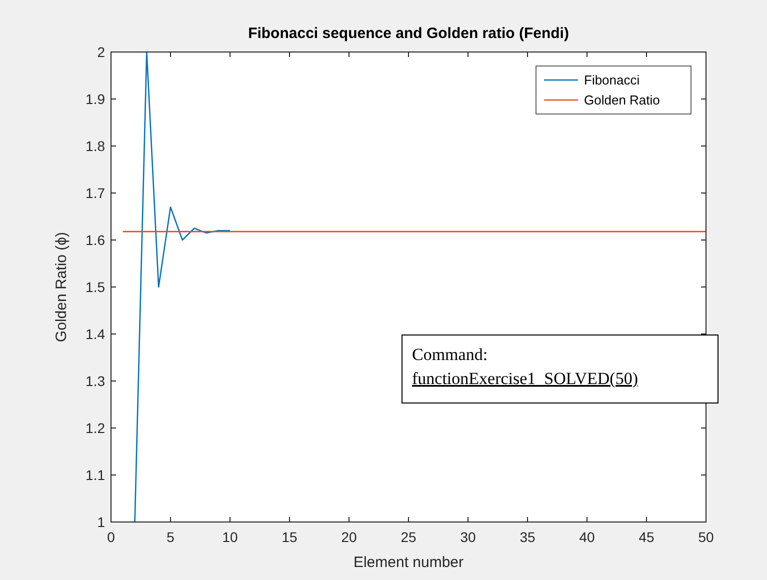 The image size is (767, 580). What do you see at coordinates (587, 537) in the screenshot?
I see `x-tick-label: 40` at bounding box center [587, 537].